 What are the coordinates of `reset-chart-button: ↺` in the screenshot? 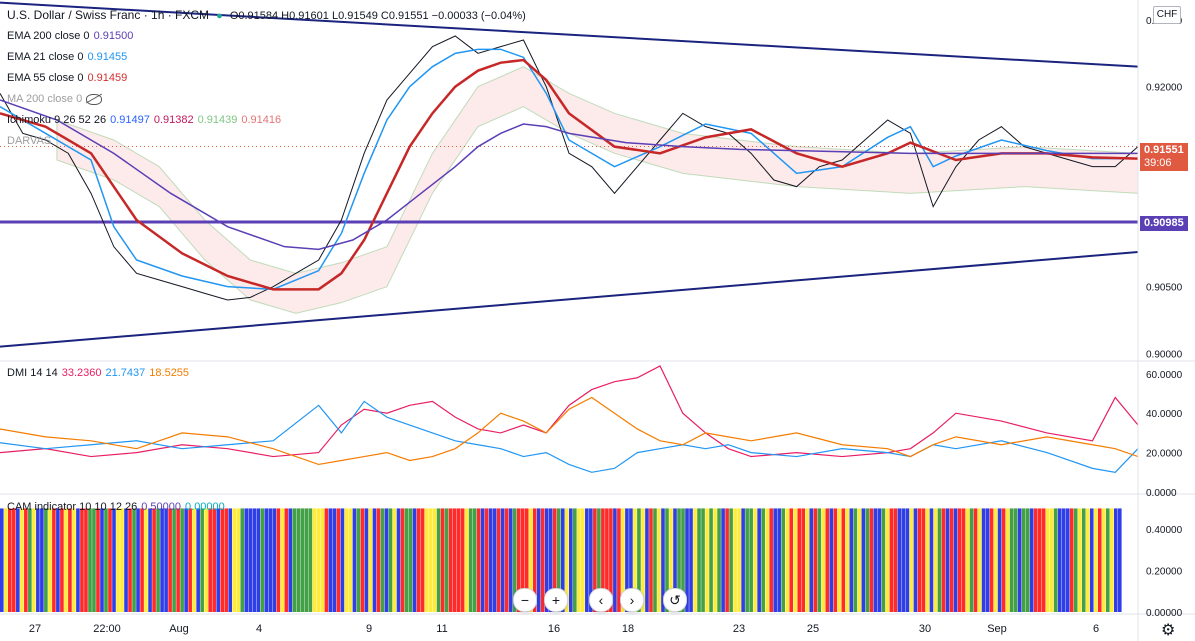 It's located at (675, 600).